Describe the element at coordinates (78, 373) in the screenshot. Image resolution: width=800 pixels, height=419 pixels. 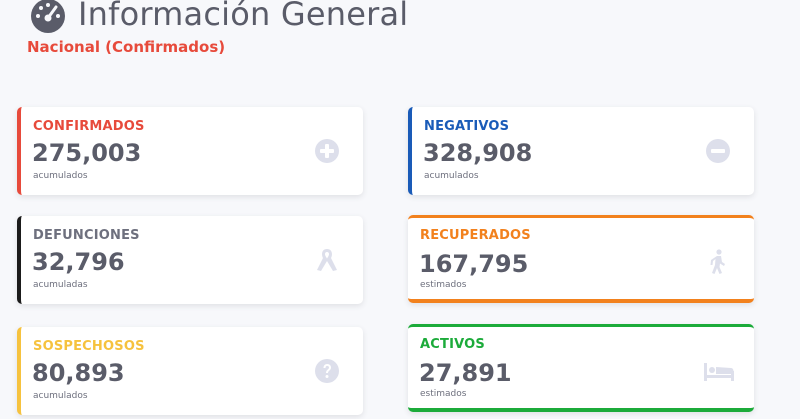
I see `card-value: 80,893` at that location.